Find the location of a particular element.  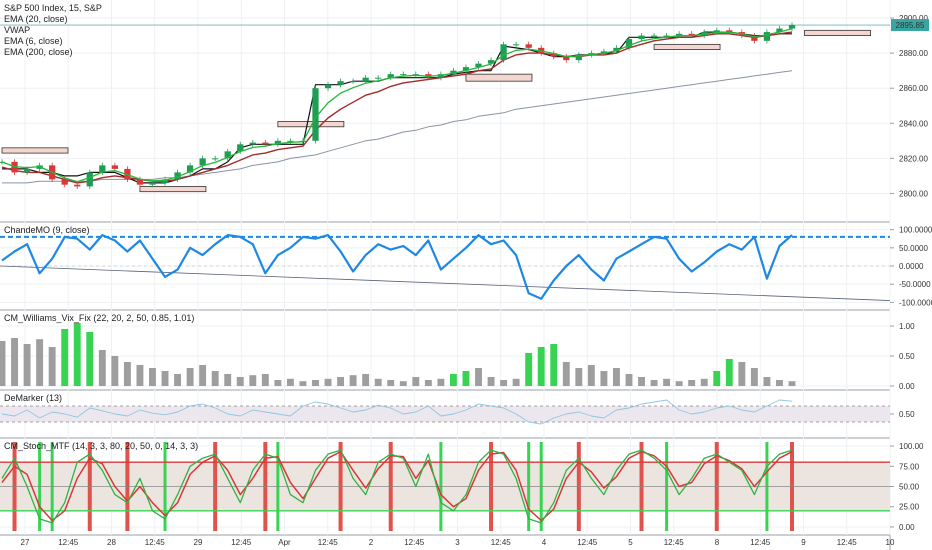

cmo-y-tick-label: 50.0000 is located at coordinates (913, 248).